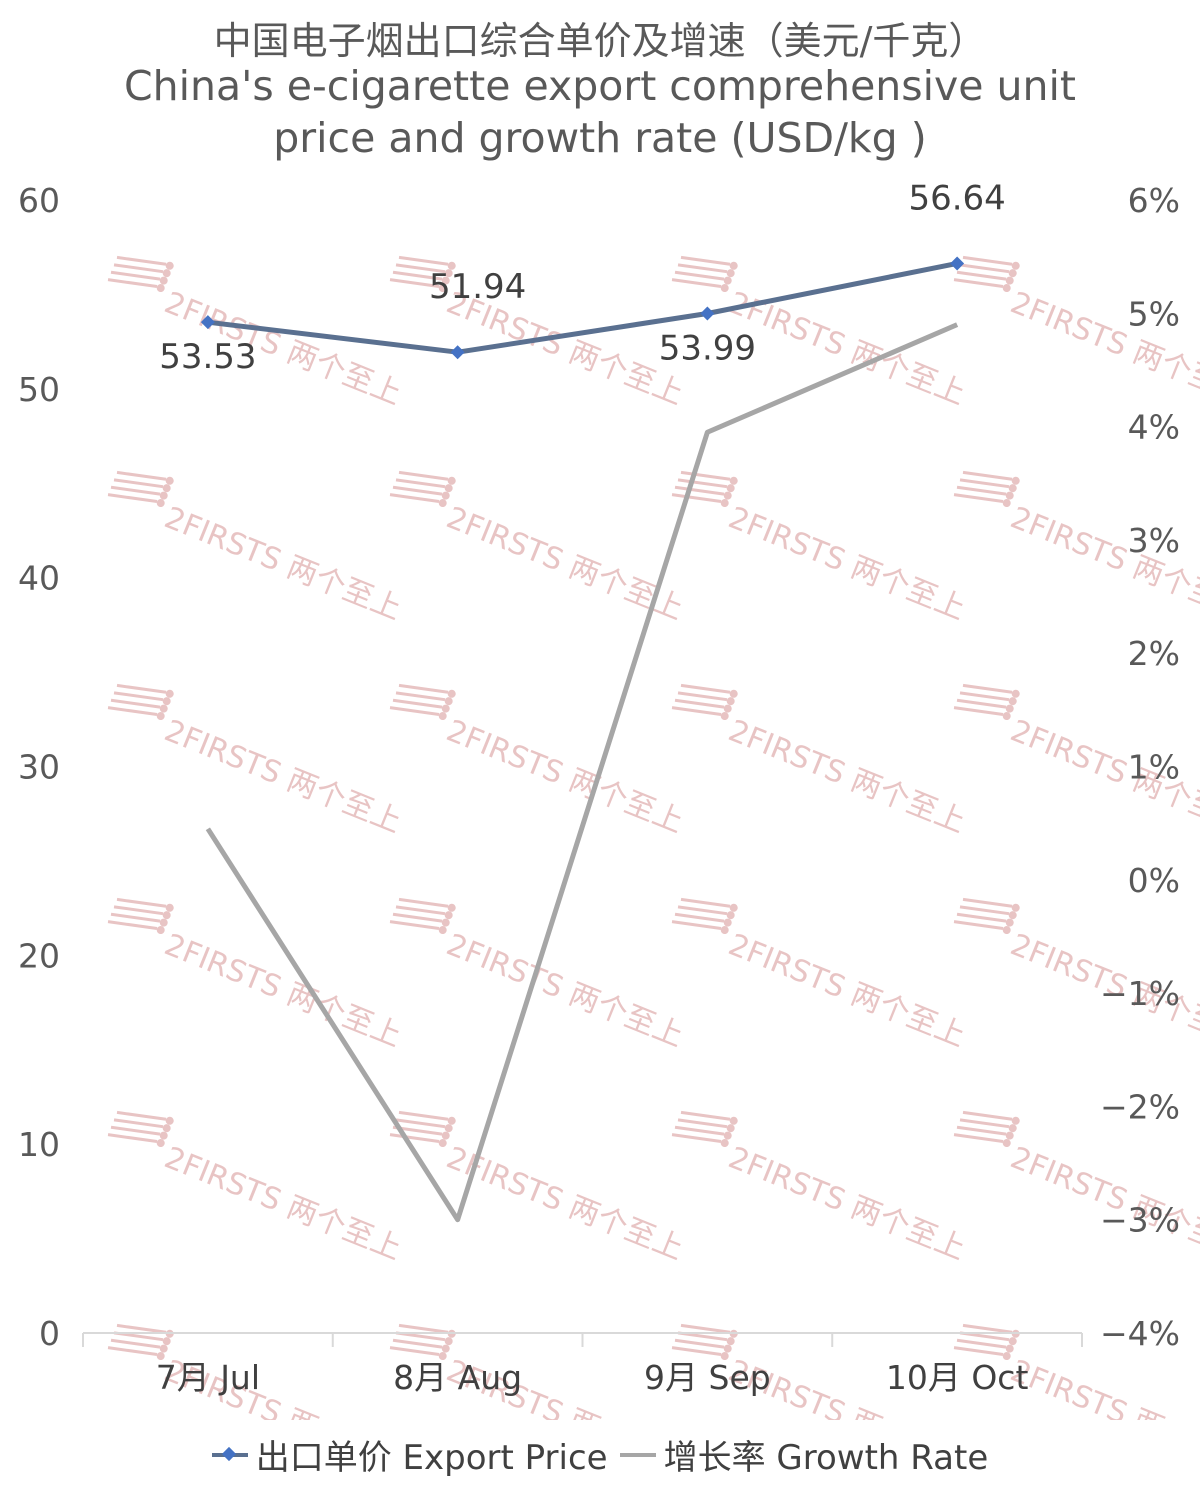 The height and width of the screenshot is (1501, 1200). I want to click on y-right-tick-label: 6%, so click(1154, 200).